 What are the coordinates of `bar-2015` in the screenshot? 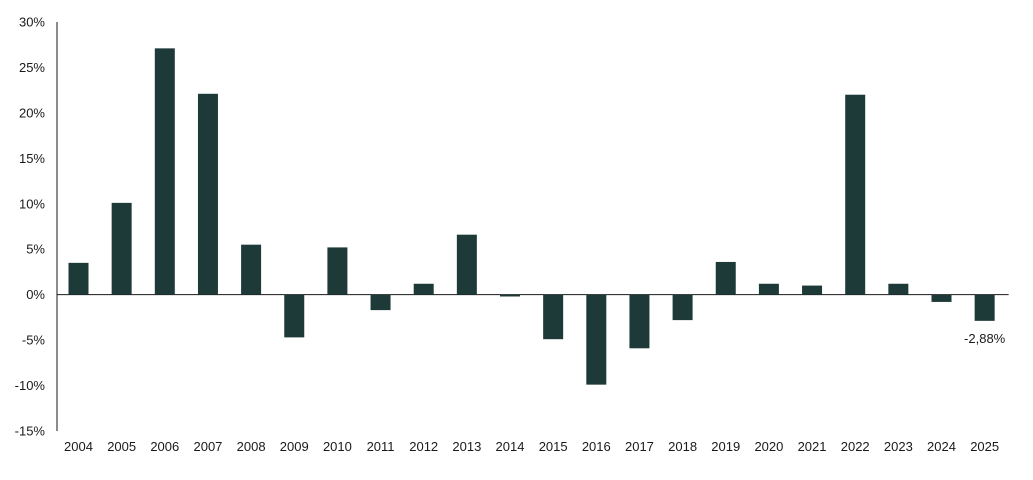 It's located at (553, 317).